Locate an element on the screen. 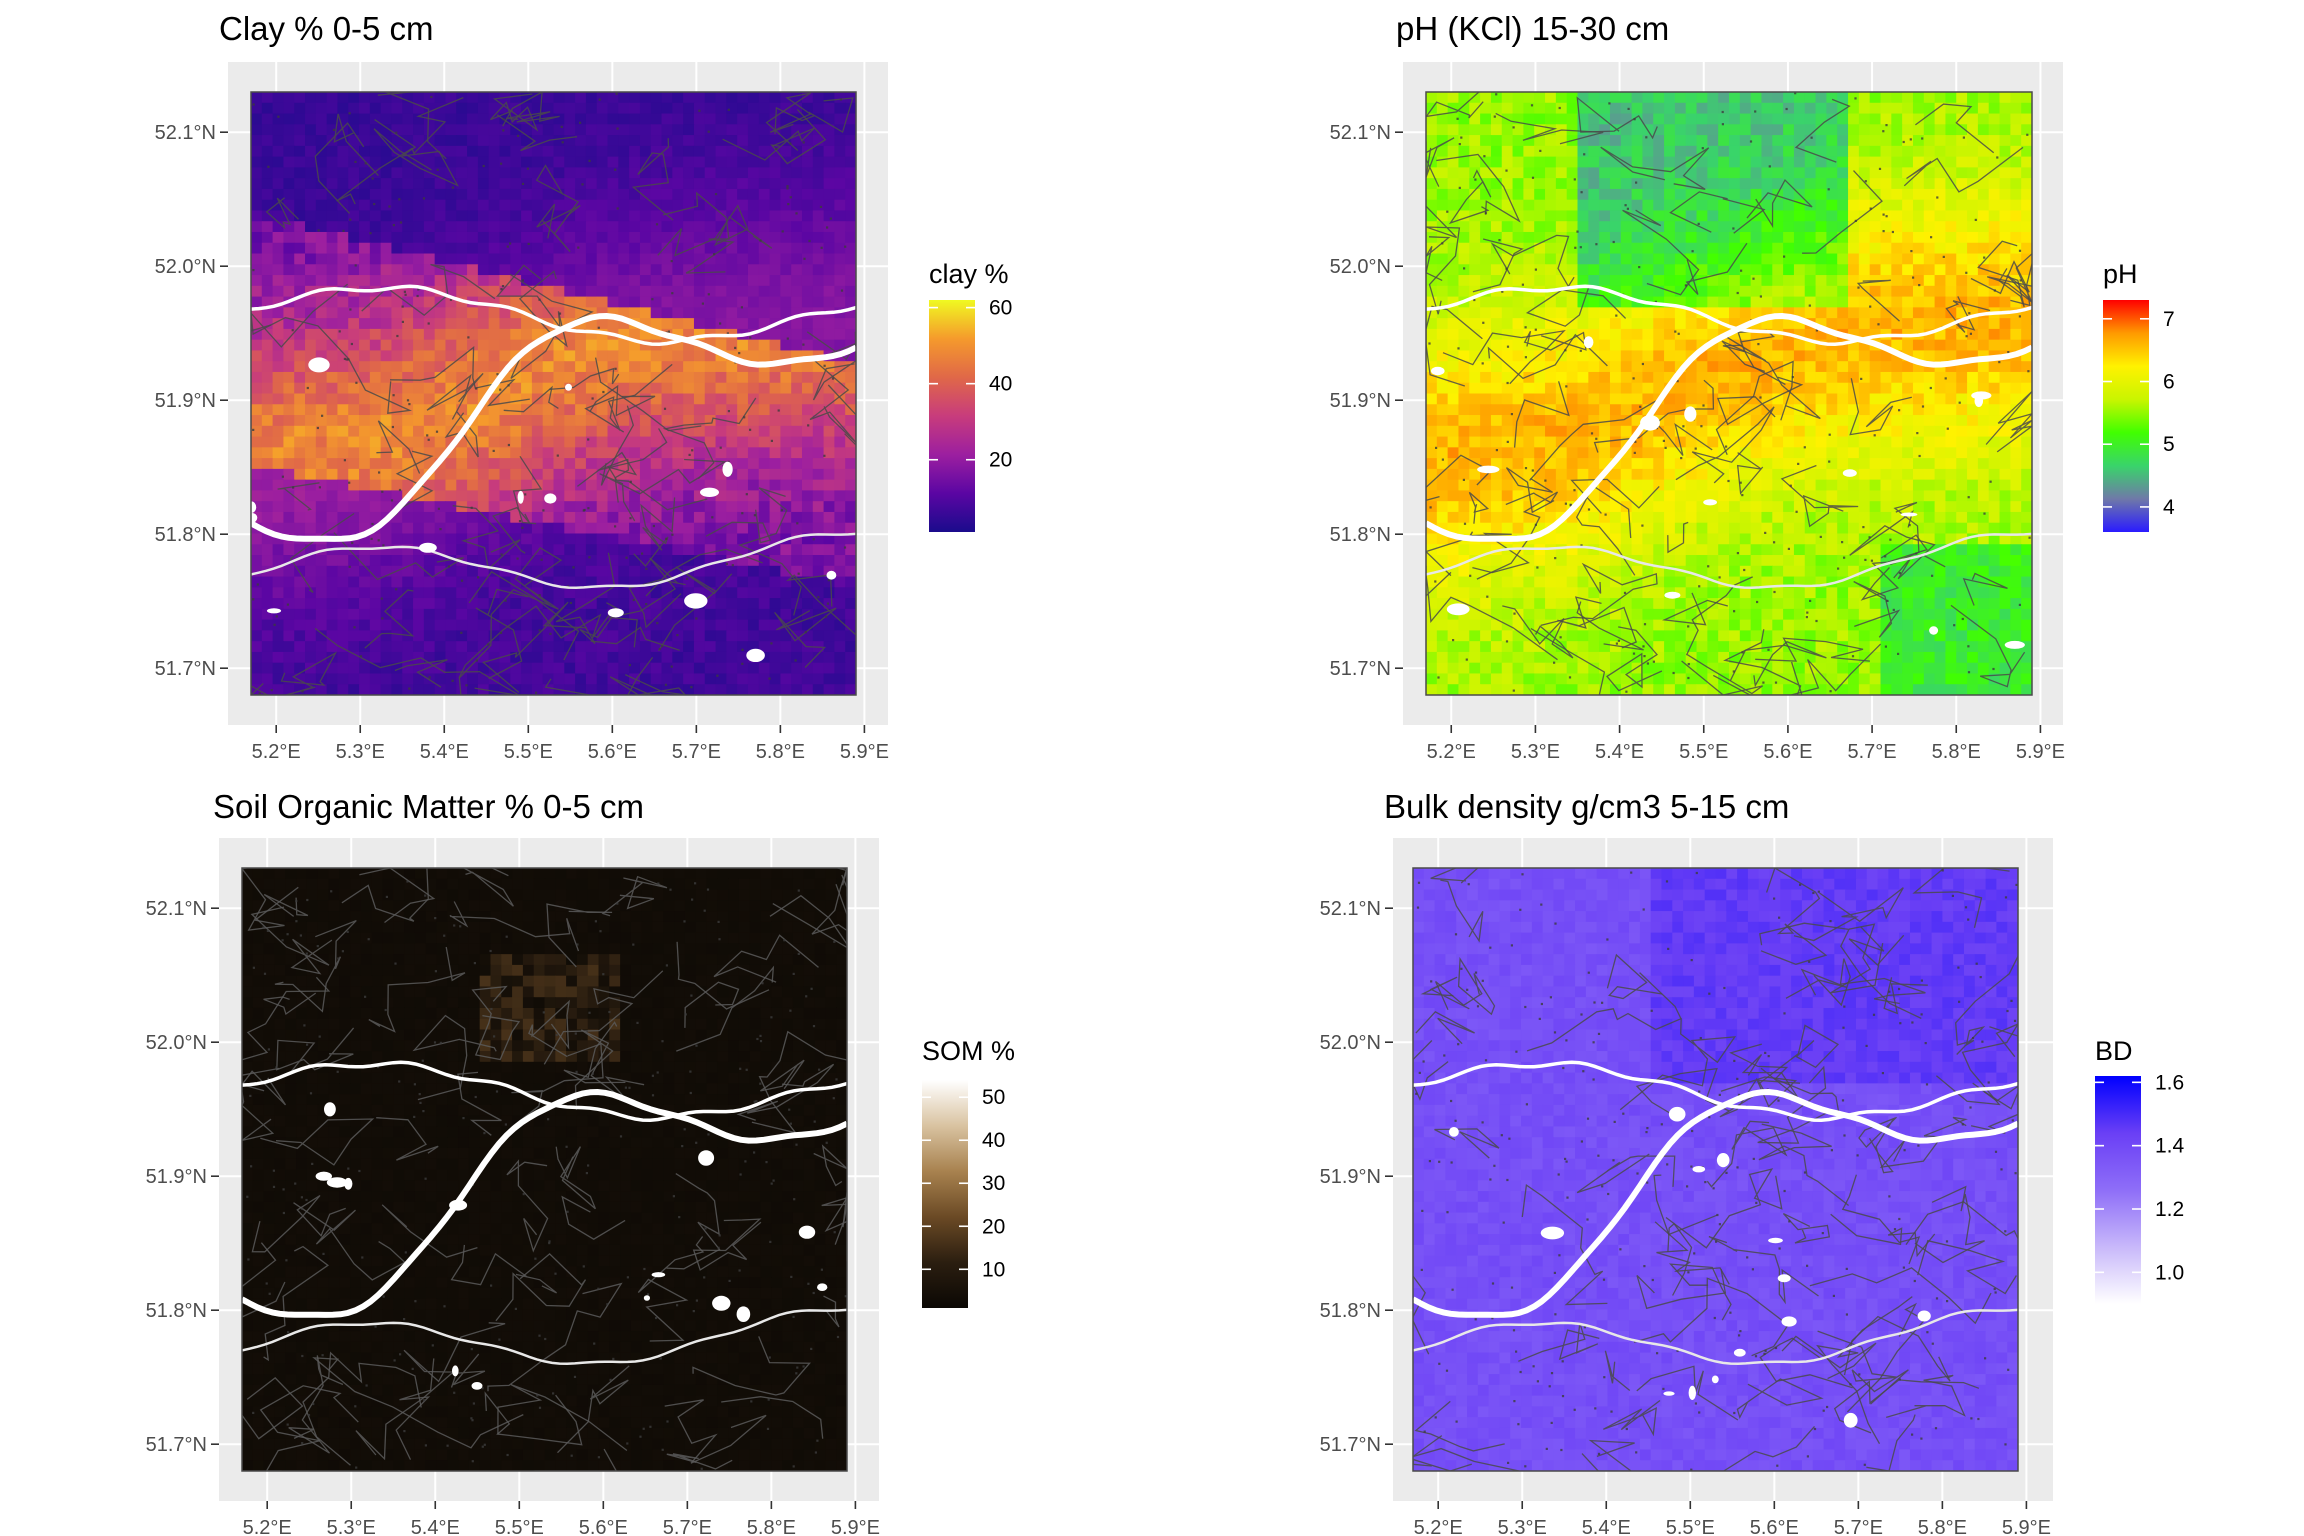 The image size is (2304, 1536). legend-break-label: 4 is located at coordinates (2169, 507).